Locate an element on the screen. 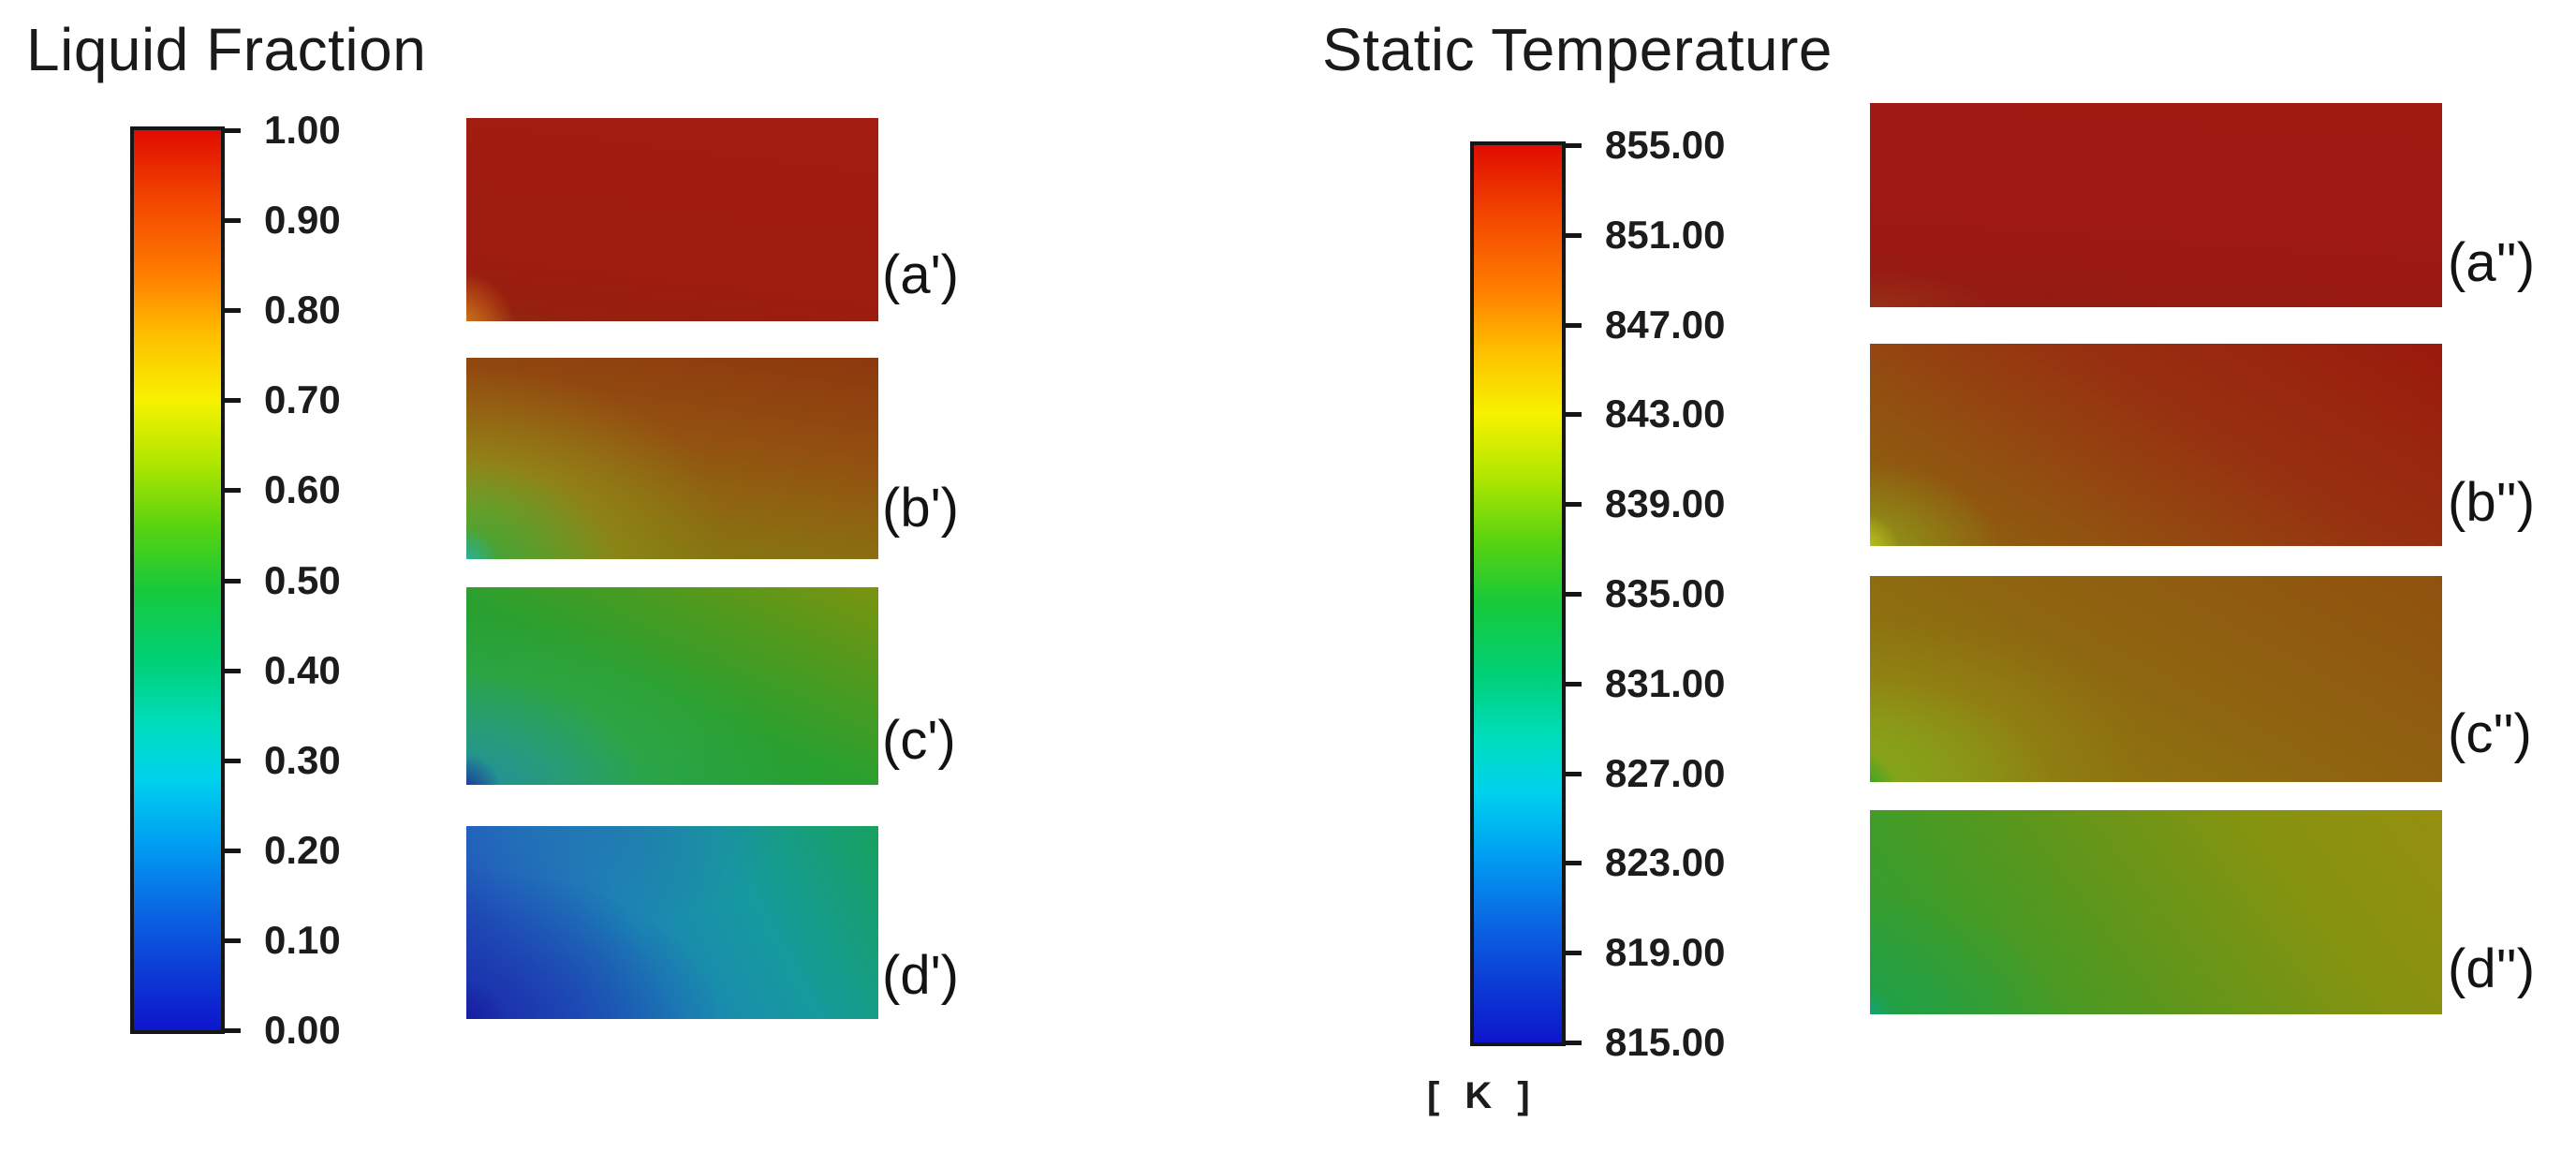 Image resolution: width=2576 pixels, height=1152 pixels. colorbar-unit-label: [ K ] is located at coordinates (1482, 1095).